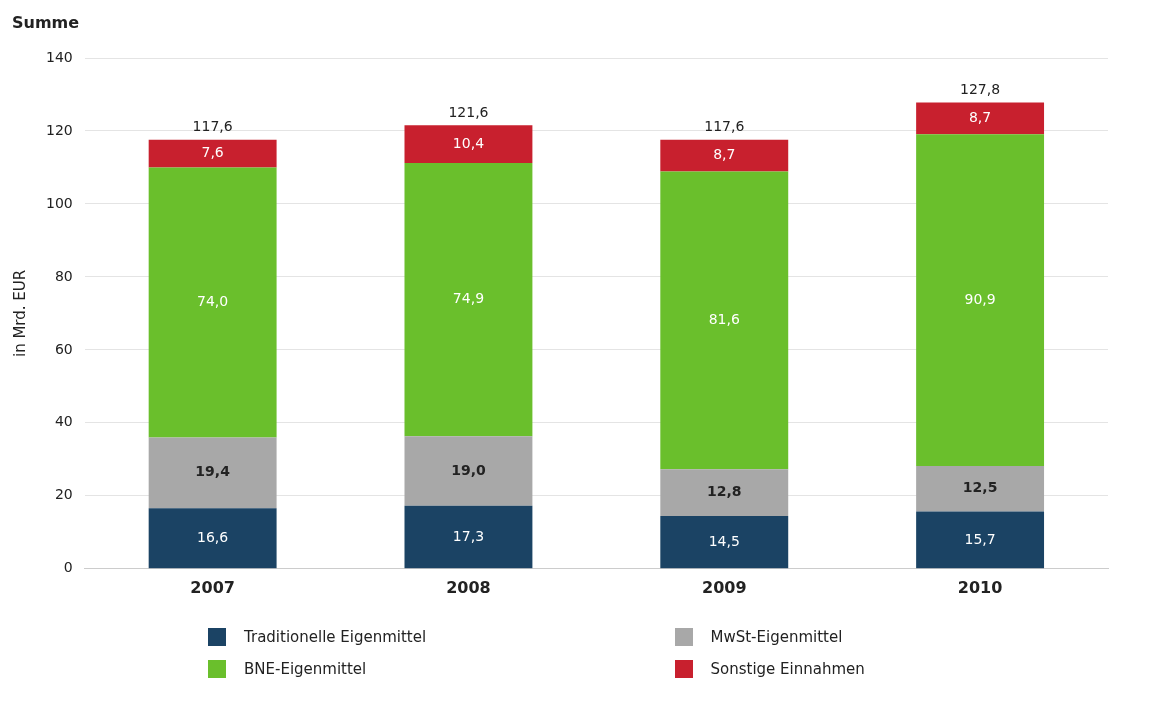 The image size is (1149, 722). Describe the element at coordinates (63, 421) in the screenshot. I see `y-tick-label: 40` at that location.